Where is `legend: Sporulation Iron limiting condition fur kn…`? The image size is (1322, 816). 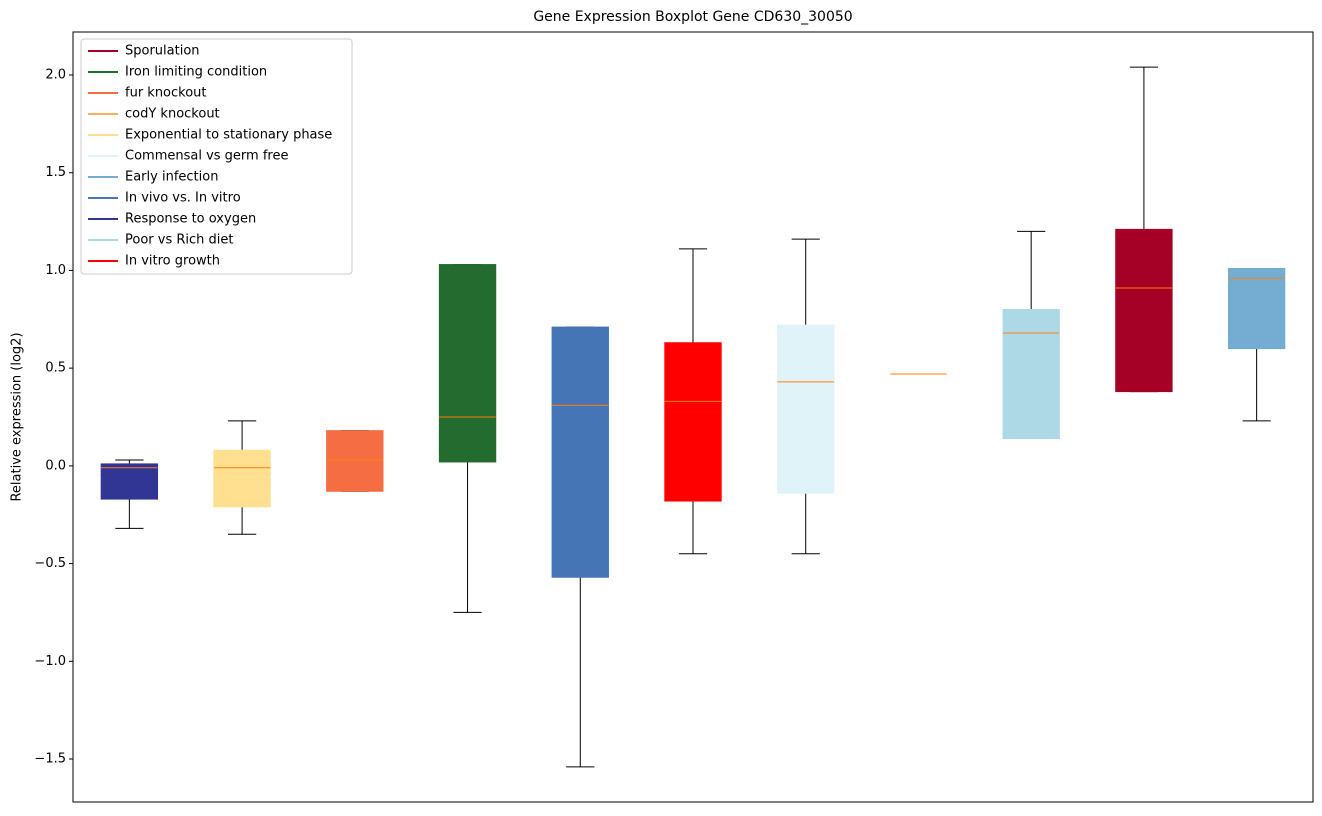 legend: Sporulation Iron limiting condition fur kn… is located at coordinates (216, 156).